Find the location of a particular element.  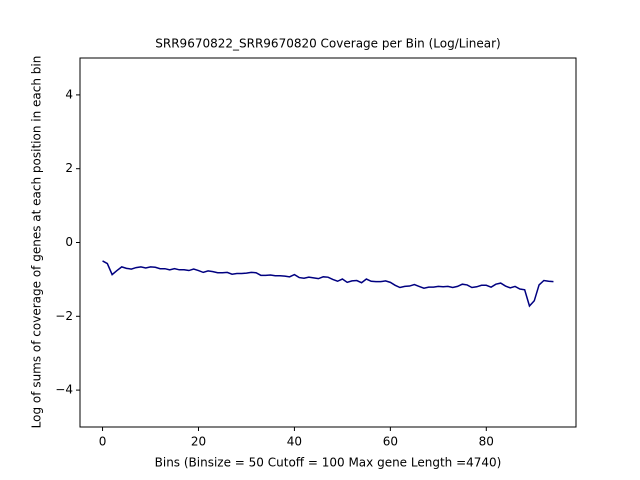

y-tick-label: 0 is located at coordinates (69, 242).